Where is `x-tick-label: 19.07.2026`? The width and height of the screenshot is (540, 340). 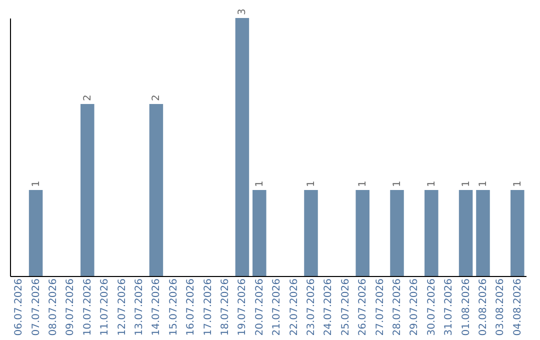 x-tick-label: 19.07.2026 is located at coordinates (242, 307).